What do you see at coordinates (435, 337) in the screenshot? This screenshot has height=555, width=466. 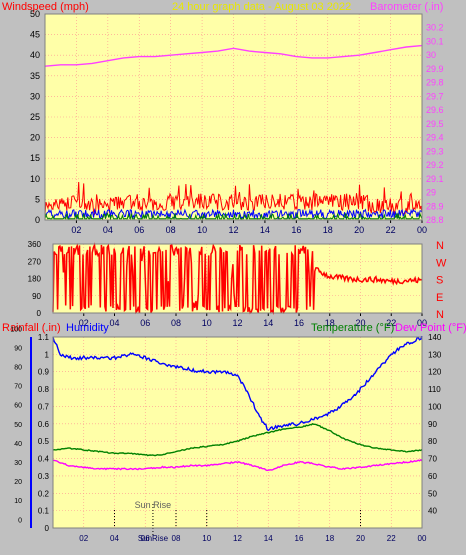 I see `y-tick-label-right: 140` at bounding box center [435, 337].